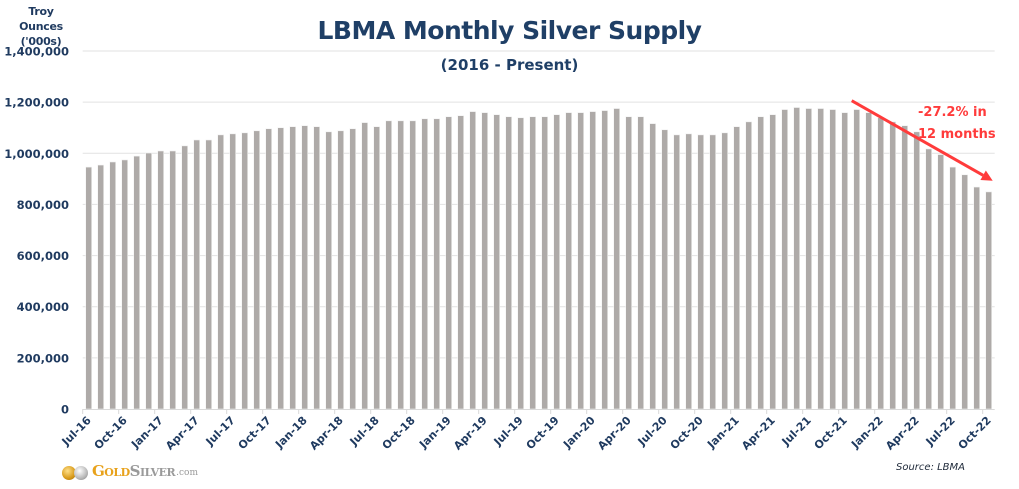 The image size is (1019, 489). What do you see at coordinates (111, 433) in the screenshot?
I see `x-tick-label: Oct-16` at bounding box center [111, 433].